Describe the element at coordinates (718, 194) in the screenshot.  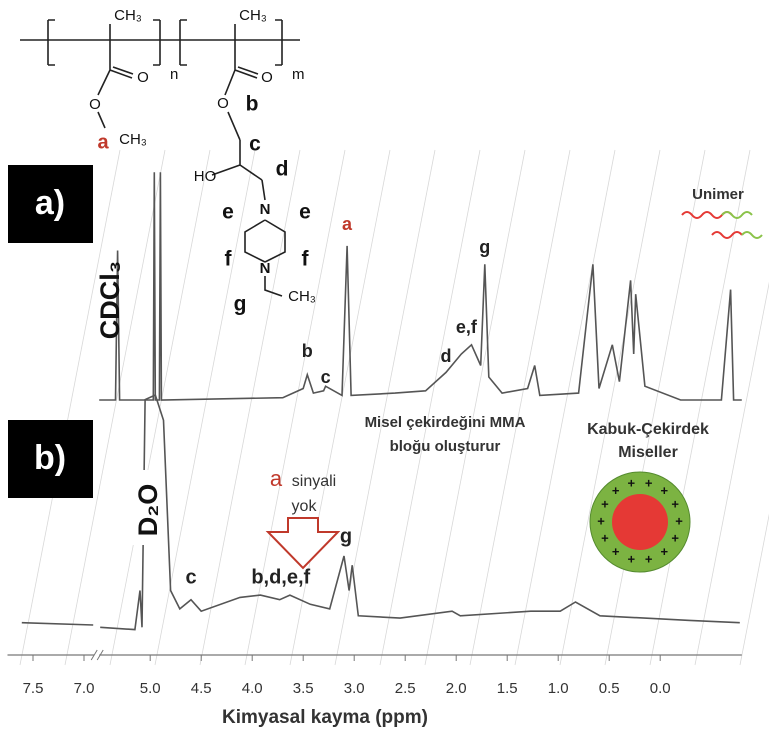
I see `note: Unimer` at that location.